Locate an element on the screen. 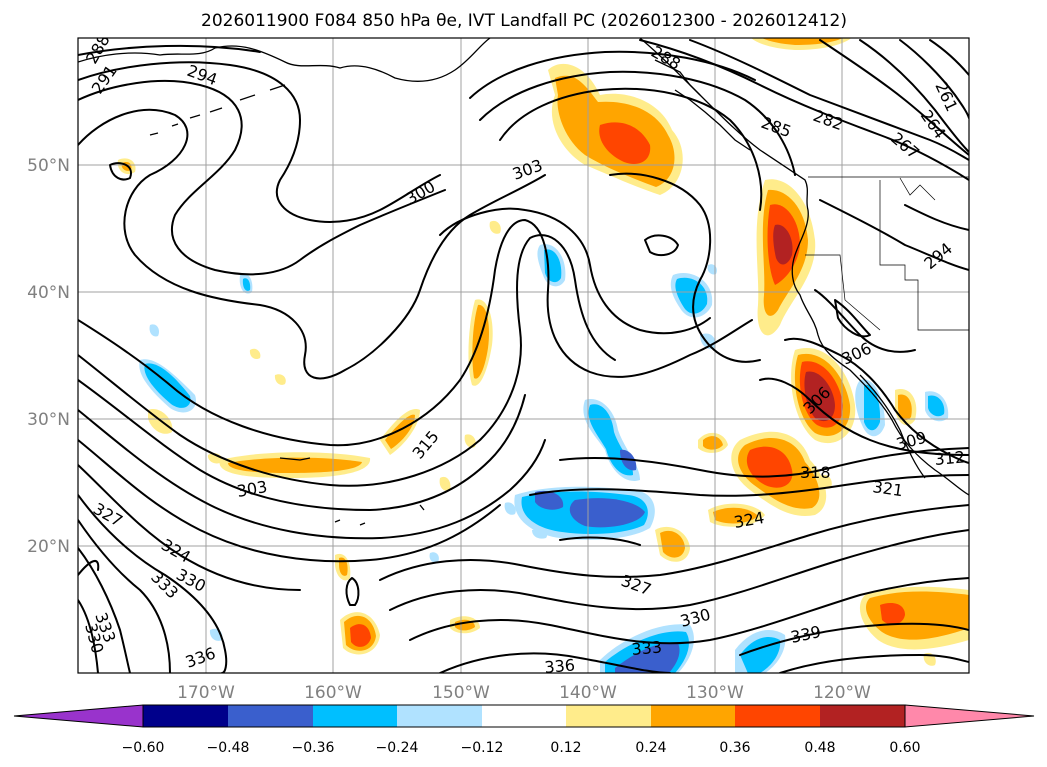  lon-label-150w: 150°W is located at coordinates (461, 693).